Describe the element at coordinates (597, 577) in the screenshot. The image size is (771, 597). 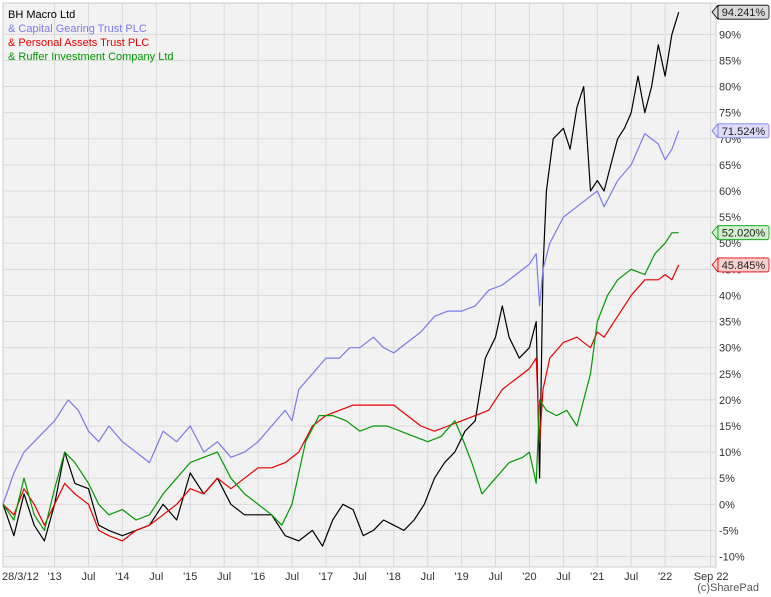
I see `x-tick-label: '21` at that location.